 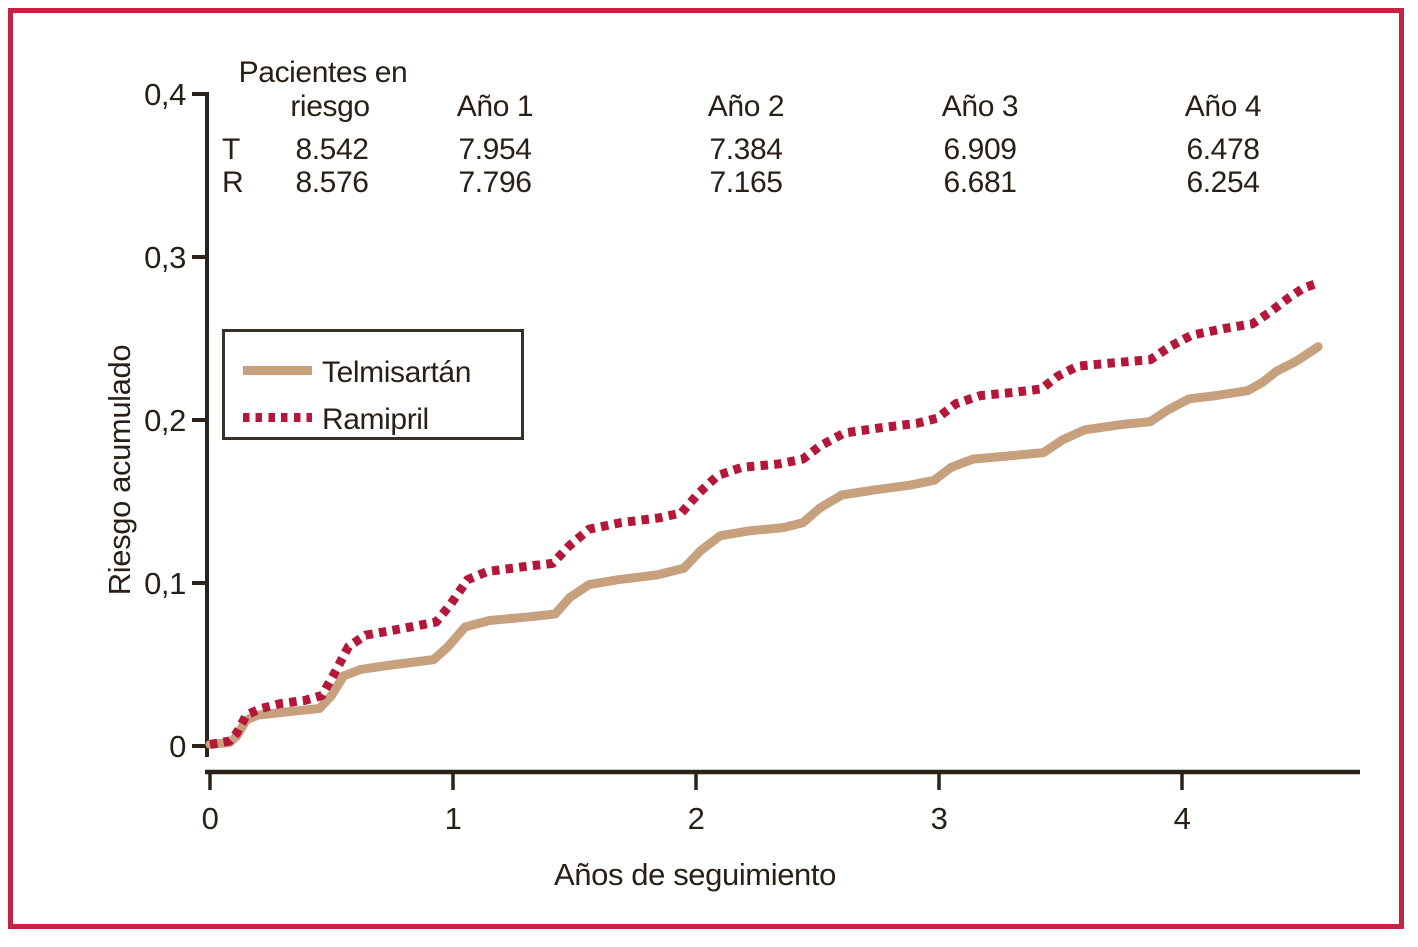 I want to click on year-header: Año 1, so click(x=495, y=106).